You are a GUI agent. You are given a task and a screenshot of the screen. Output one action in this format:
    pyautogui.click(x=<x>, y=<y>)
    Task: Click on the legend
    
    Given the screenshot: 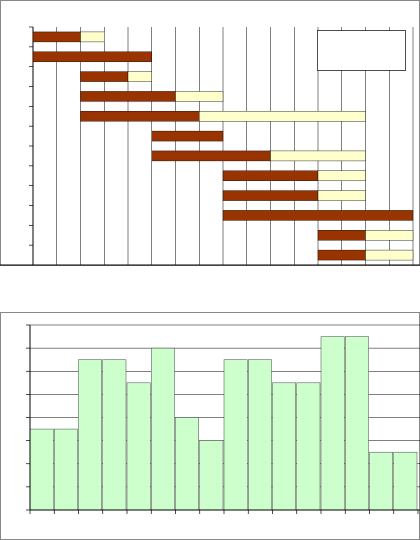 What is the action you would take?
    pyautogui.click(x=361, y=50)
    